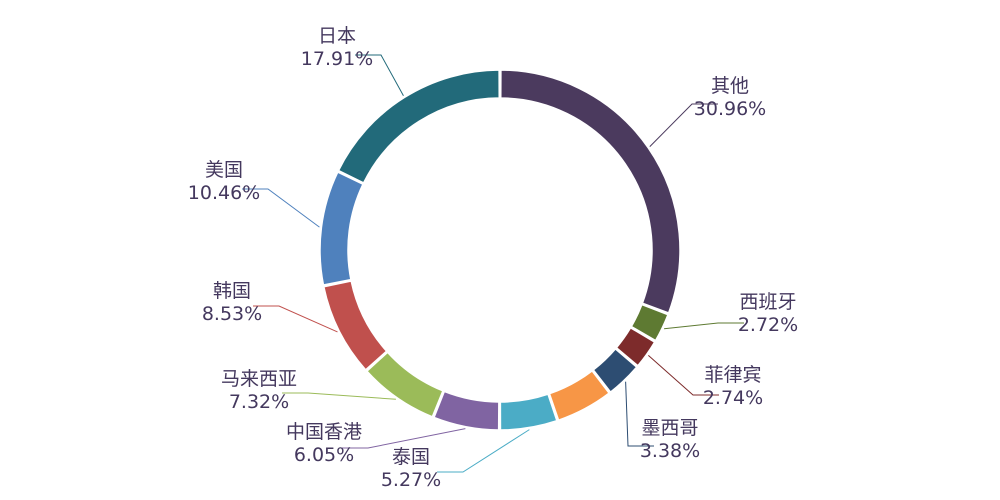  What do you see at coordinates (669, 428) in the screenshot?
I see `slice-label-墨西哥: 墨西哥` at bounding box center [669, 428].